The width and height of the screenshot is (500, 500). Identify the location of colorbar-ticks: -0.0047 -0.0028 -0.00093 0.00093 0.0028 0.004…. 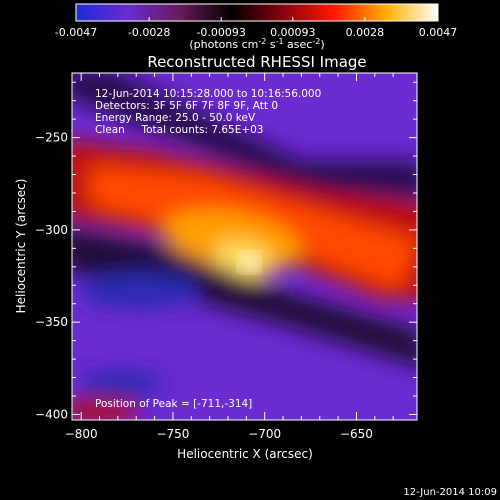
(256, 28).